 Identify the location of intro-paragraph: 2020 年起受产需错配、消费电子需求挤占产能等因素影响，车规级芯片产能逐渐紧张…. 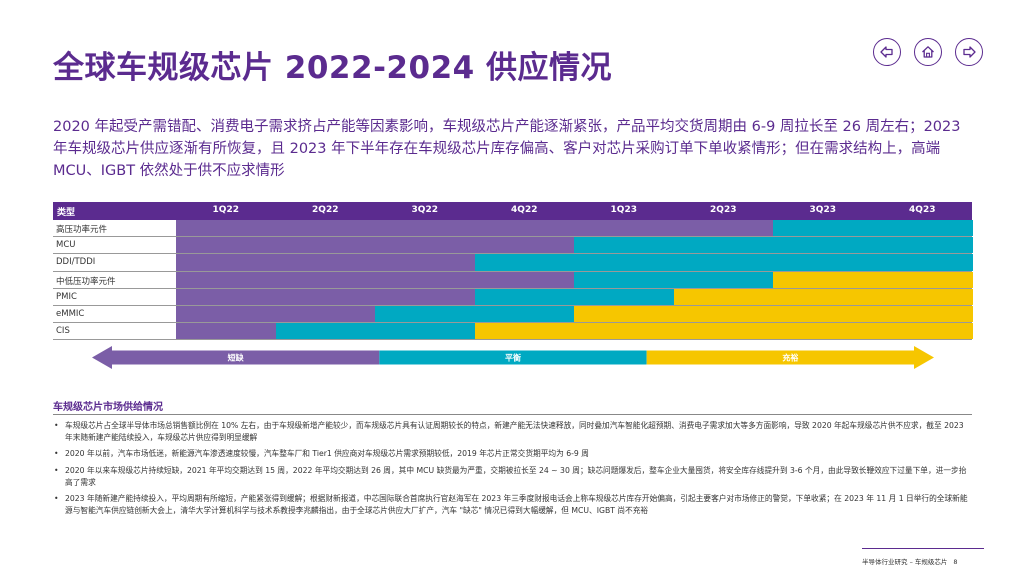
(507, 149).